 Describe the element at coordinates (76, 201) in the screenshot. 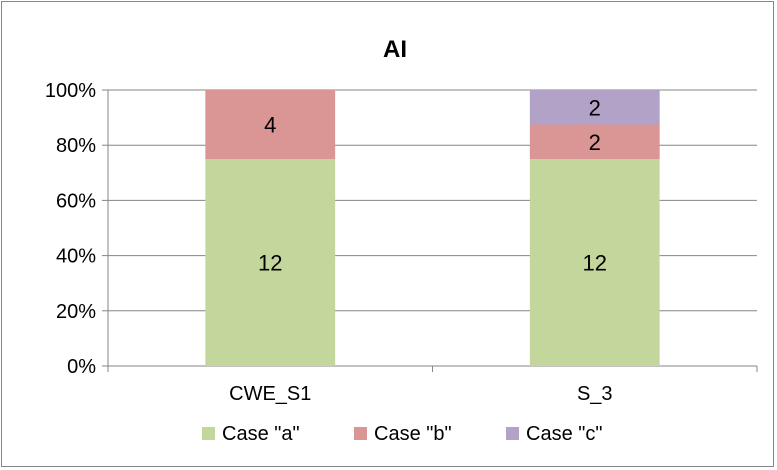

I see `y-tick-label: 60%` at that location.